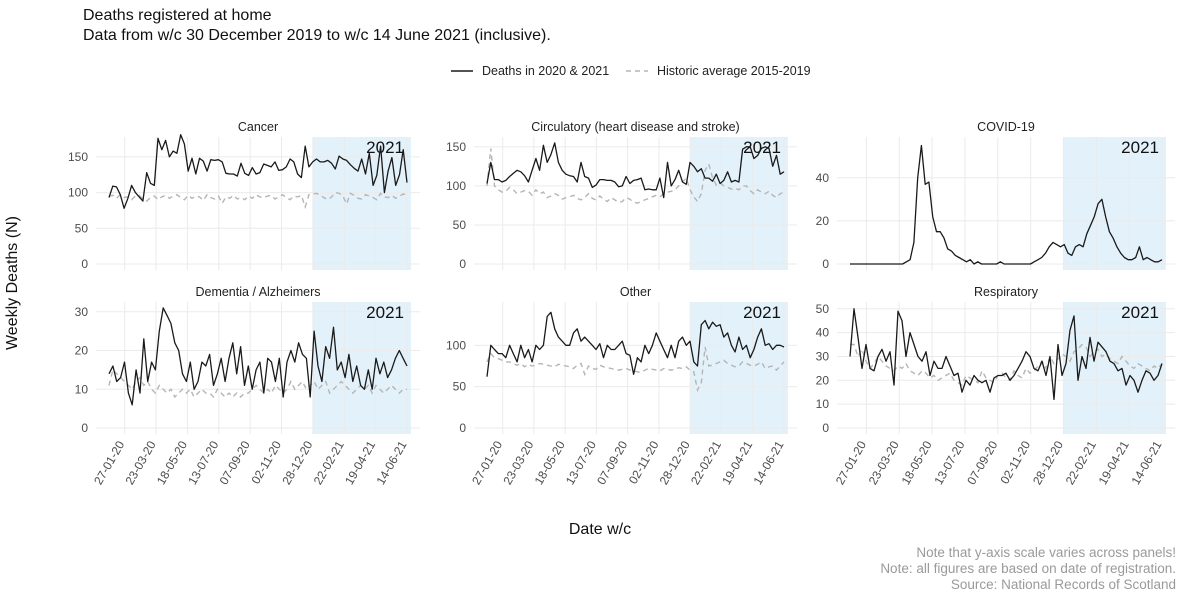 Image resolution: width=1200 pixels, height=600 pixels. What do you see at coordinates (1063, 584) in the screenshot?
I see `note-source: Source: National Records of Scotland` at bounding box center [1063, 584].